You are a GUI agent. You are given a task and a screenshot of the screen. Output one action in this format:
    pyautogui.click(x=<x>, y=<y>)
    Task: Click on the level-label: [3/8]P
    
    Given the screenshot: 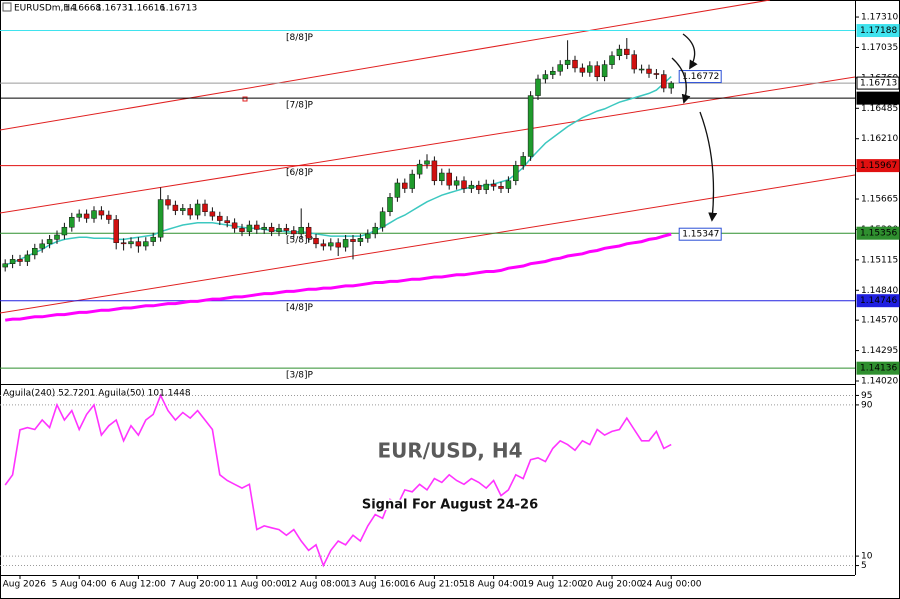 What is the action you would take?
    pyautogui.click(x=300, y=376)
    